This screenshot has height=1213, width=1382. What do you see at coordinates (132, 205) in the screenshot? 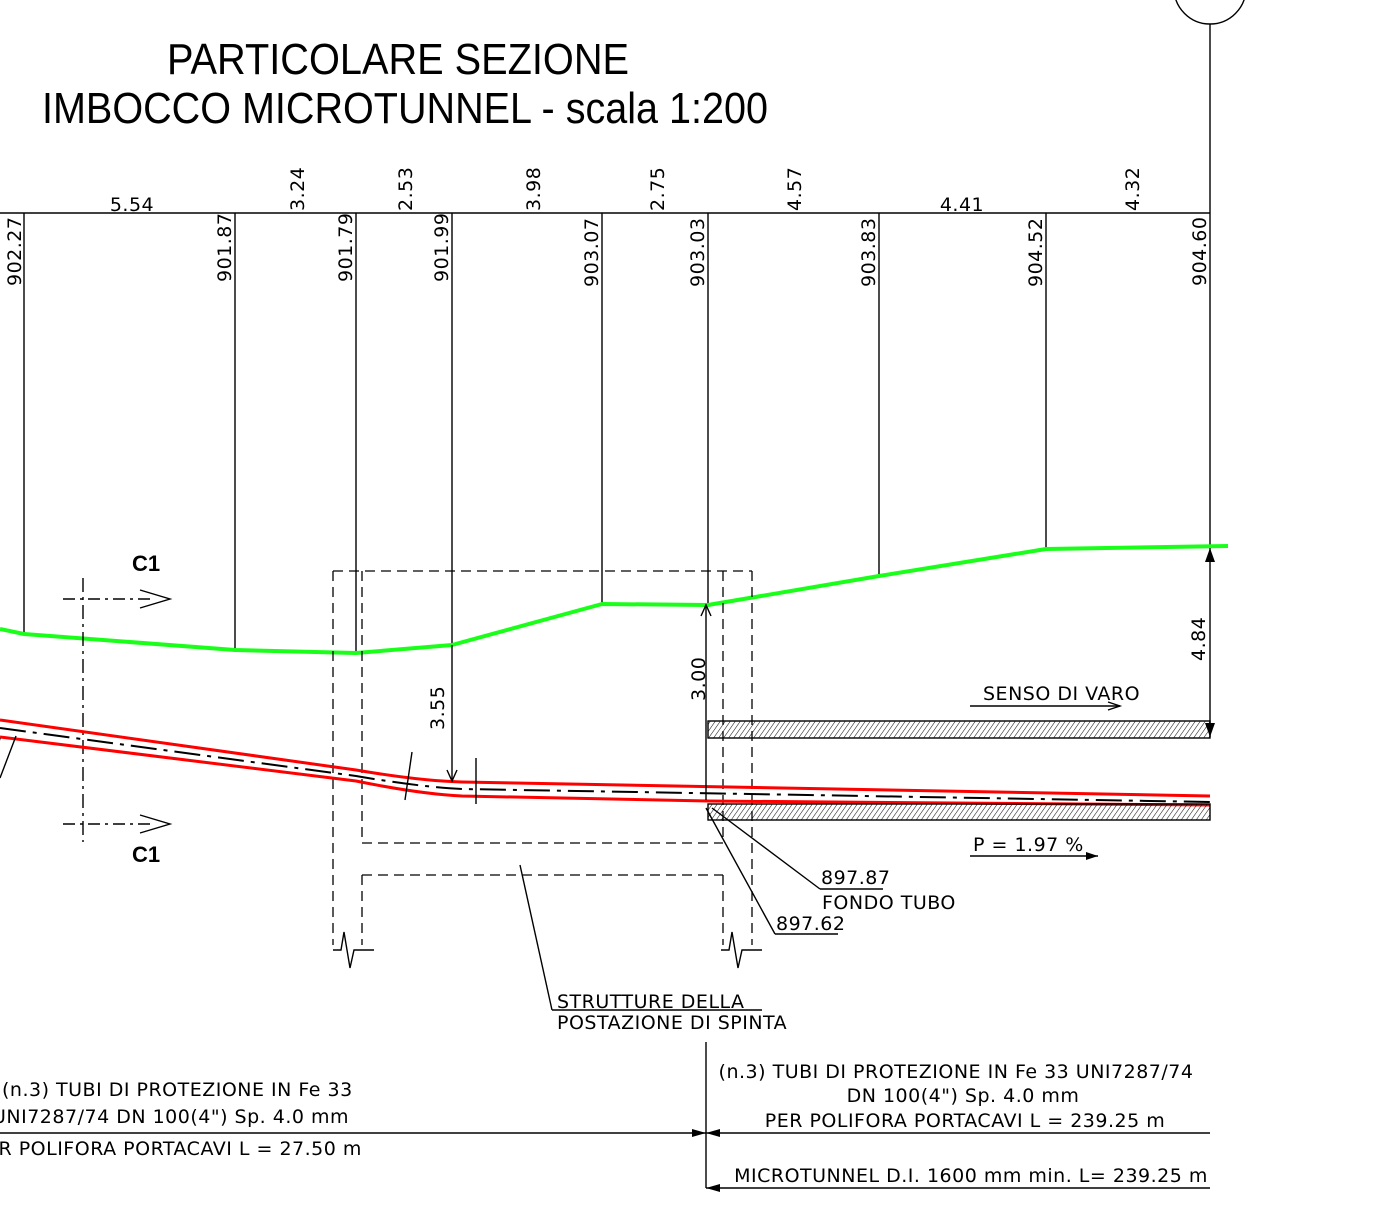
I see `partial-distance: 5.54` at bounding box center [132, 205].